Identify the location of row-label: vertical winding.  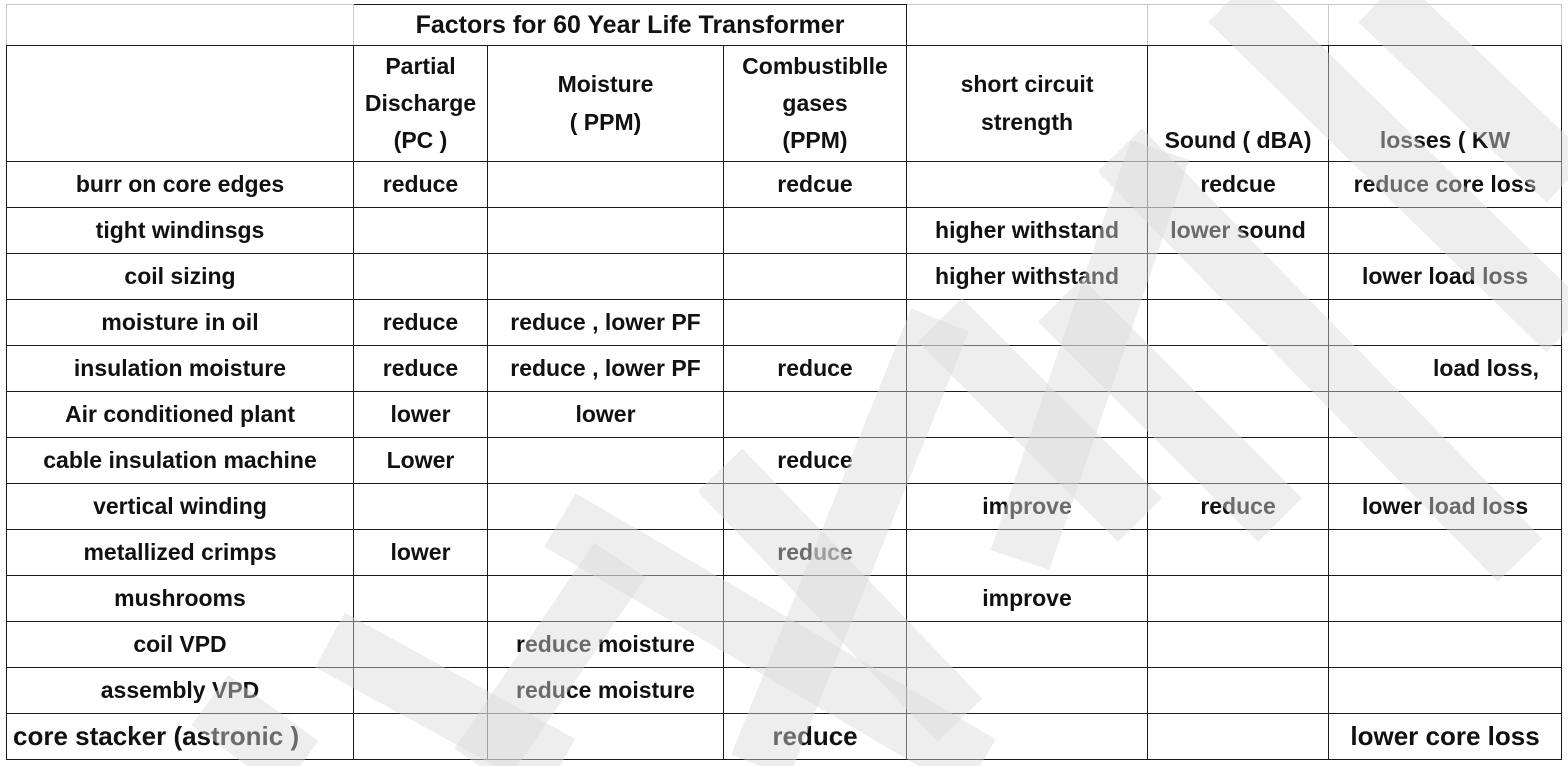
(180, 506).